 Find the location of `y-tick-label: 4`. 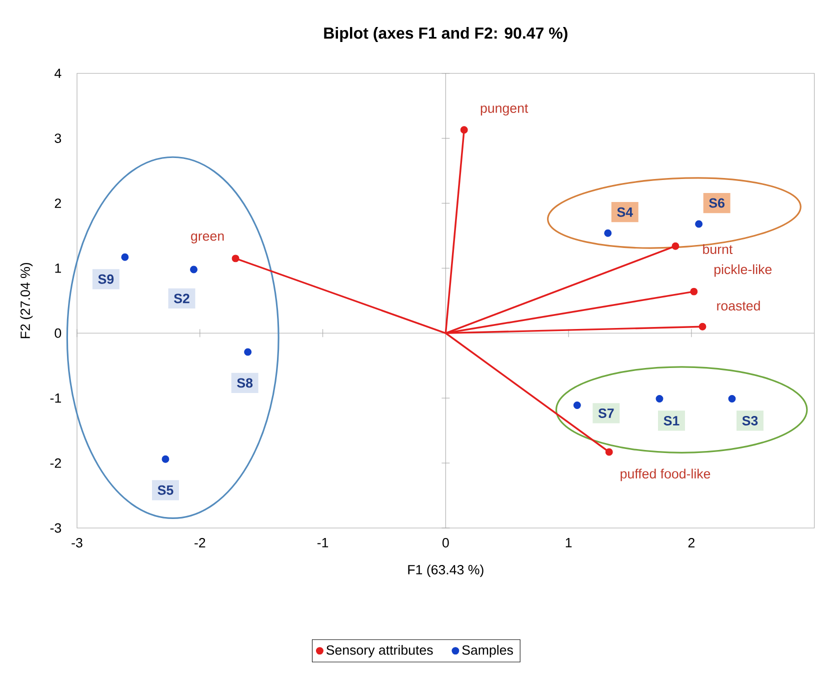

y-tick-label: 4 is located at coordinates (58, 73).